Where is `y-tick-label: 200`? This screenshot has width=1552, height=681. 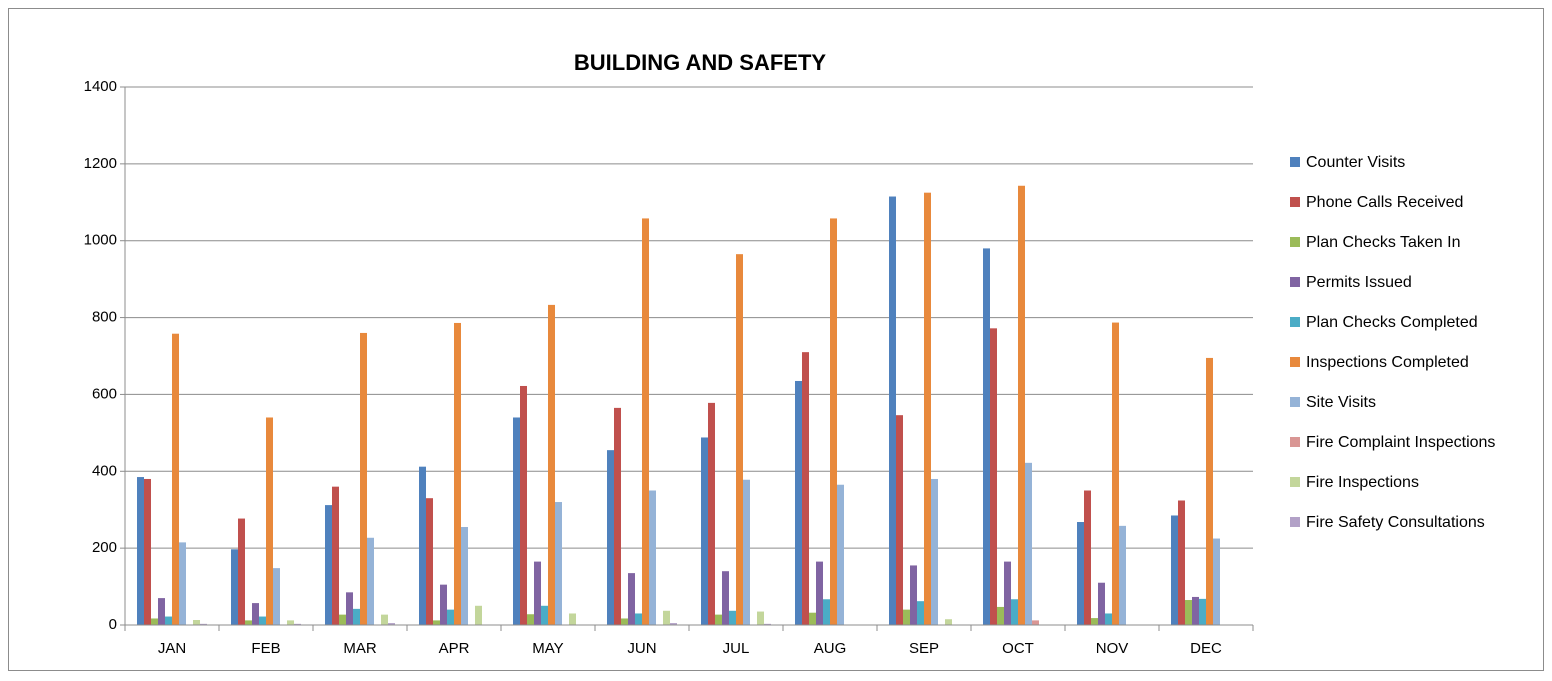 y-tick-label: 200 is located at coordinates (104, 547).